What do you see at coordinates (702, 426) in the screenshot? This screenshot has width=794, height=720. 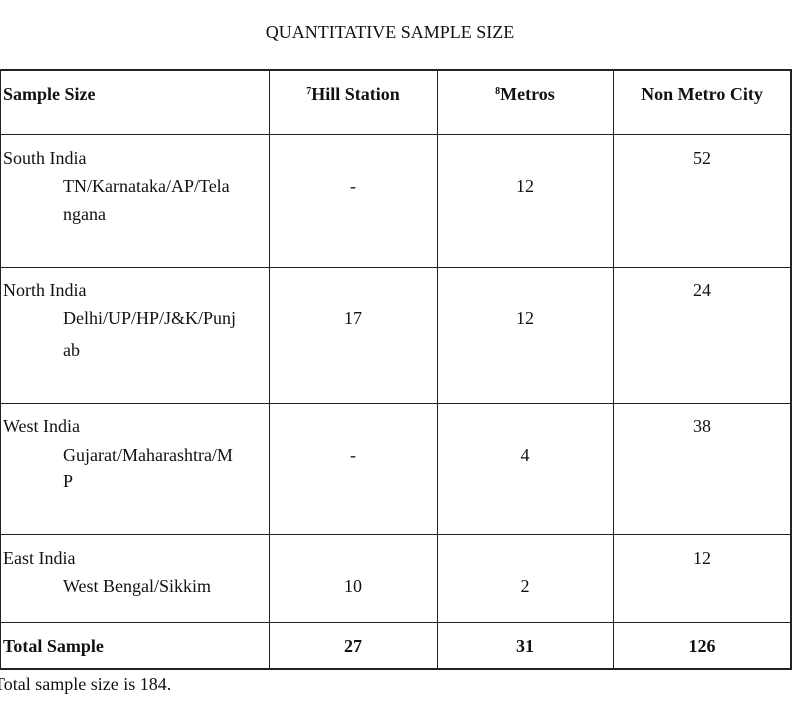 I see `non-metro-value: 38` at bounding box center [702, 426].